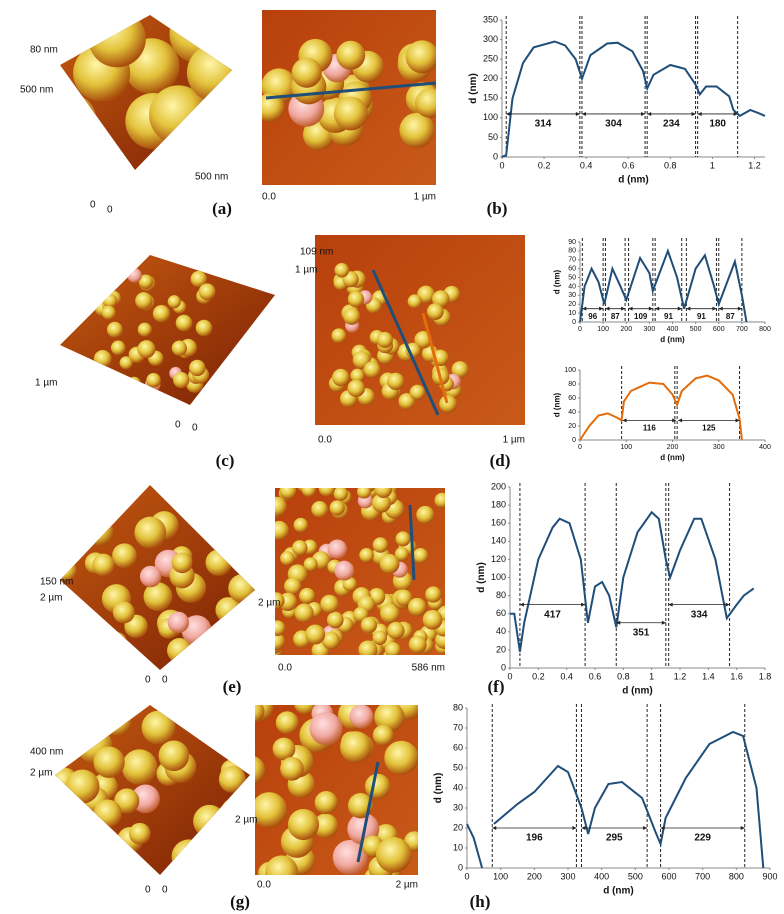  I want to click on image-axis-label: 0.0, so click(269, 197).